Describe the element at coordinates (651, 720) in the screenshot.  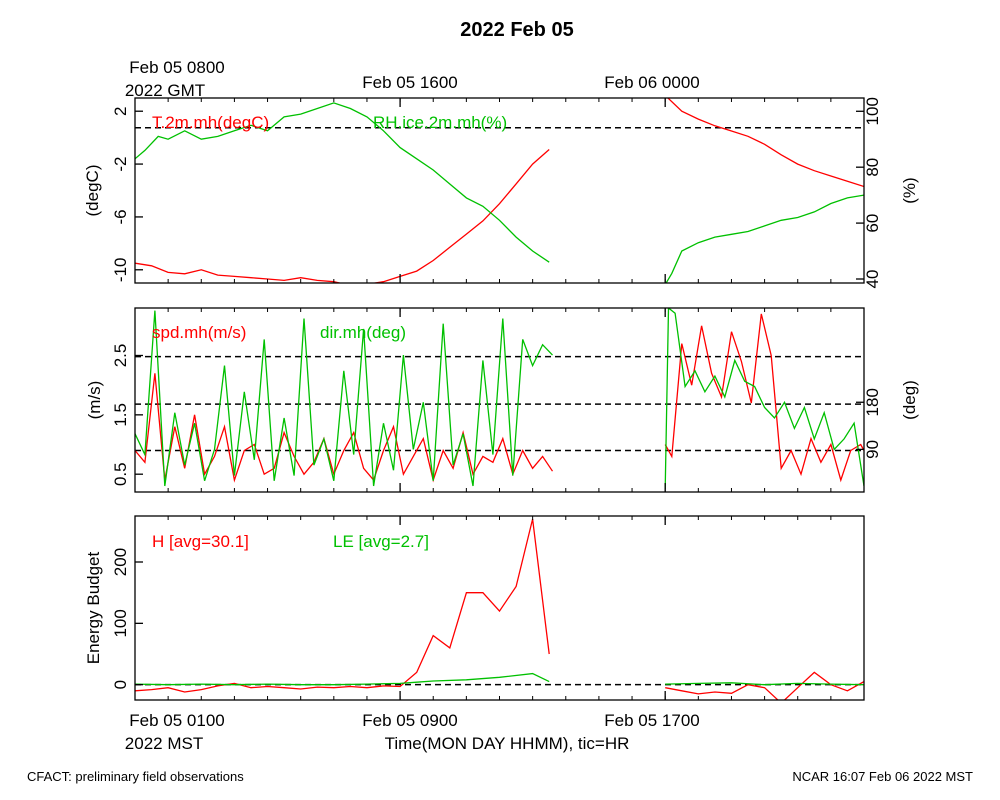
I see `bottom-time-label-3: Feb 05 1700` at that location.